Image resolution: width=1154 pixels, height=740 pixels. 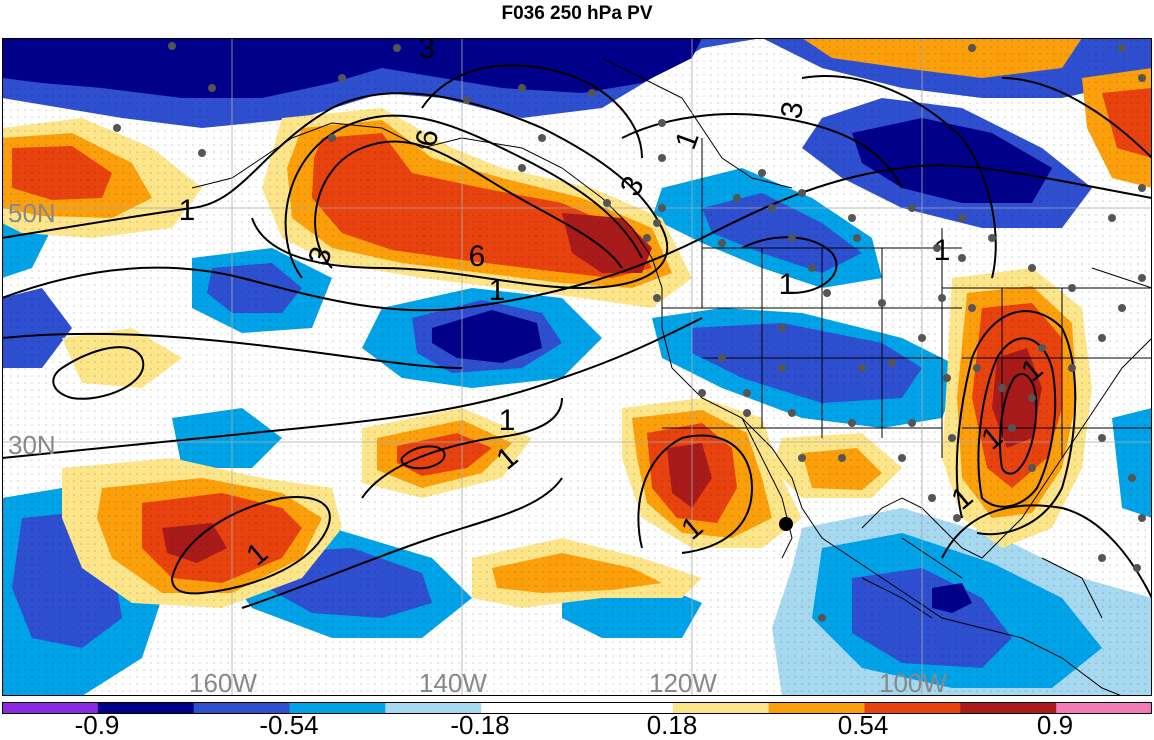 I want to click on colorbar-tick: -0.18, so click(x=480, y=725).